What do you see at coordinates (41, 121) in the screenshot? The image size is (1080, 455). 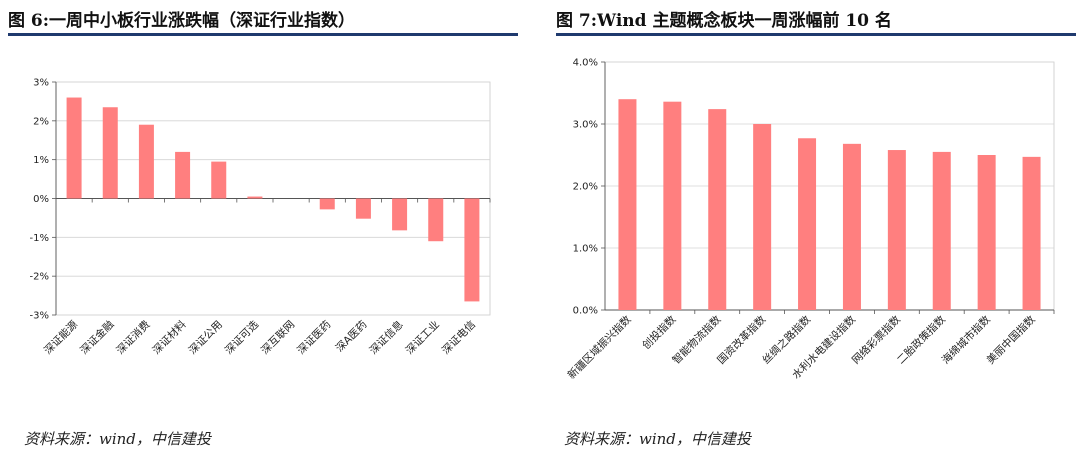 I see `y-tick-label: 2%` at bounding box center [41, 121].